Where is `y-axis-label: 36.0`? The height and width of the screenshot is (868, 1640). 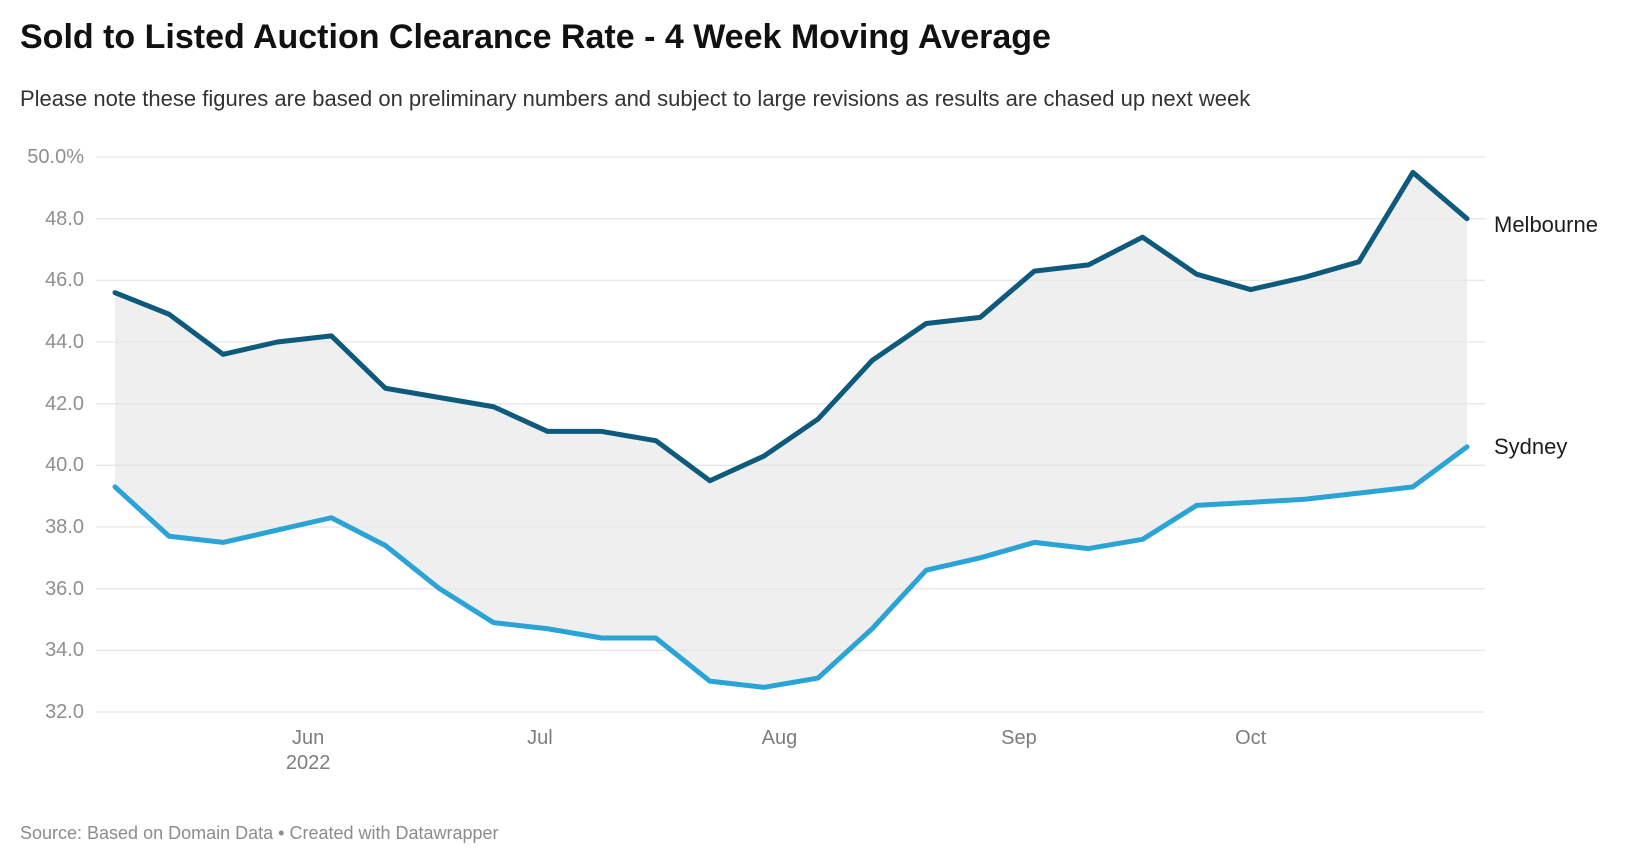
y-axis-label: 36.0 is located at coordinates (64, 588).